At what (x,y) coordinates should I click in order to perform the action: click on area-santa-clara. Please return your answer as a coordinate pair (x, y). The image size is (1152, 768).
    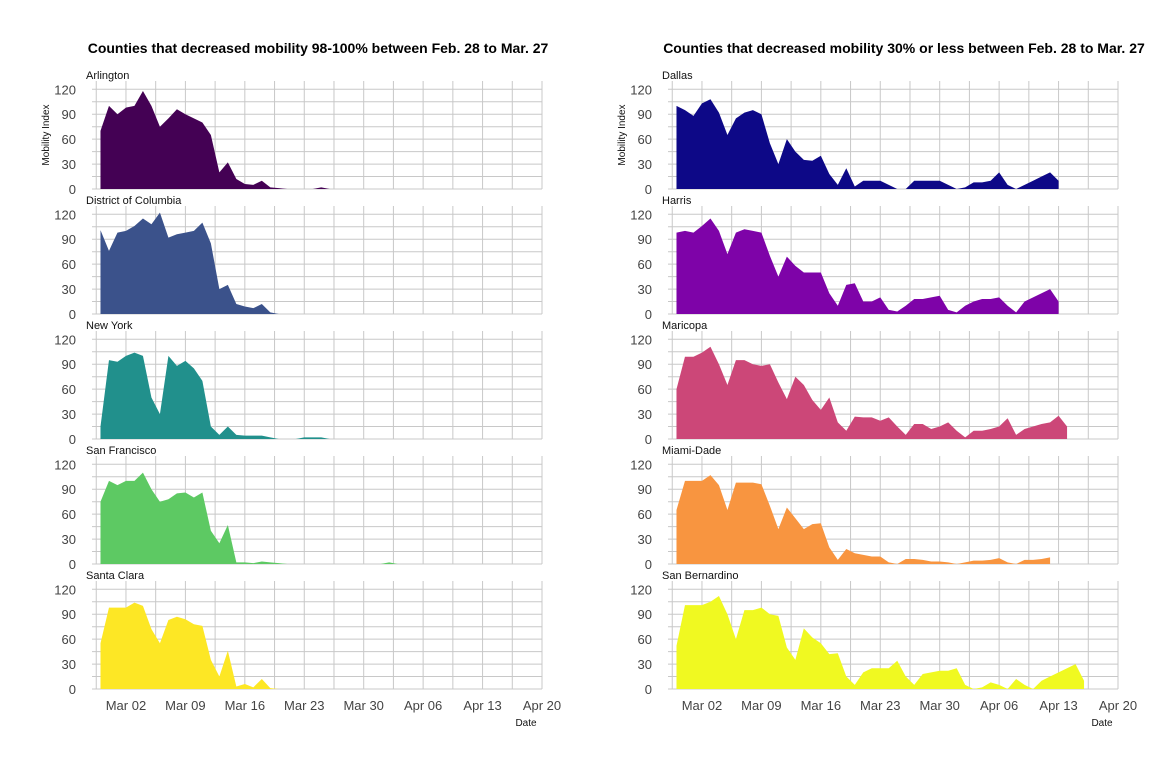
    Looking at the image, I should click on (313, 645).